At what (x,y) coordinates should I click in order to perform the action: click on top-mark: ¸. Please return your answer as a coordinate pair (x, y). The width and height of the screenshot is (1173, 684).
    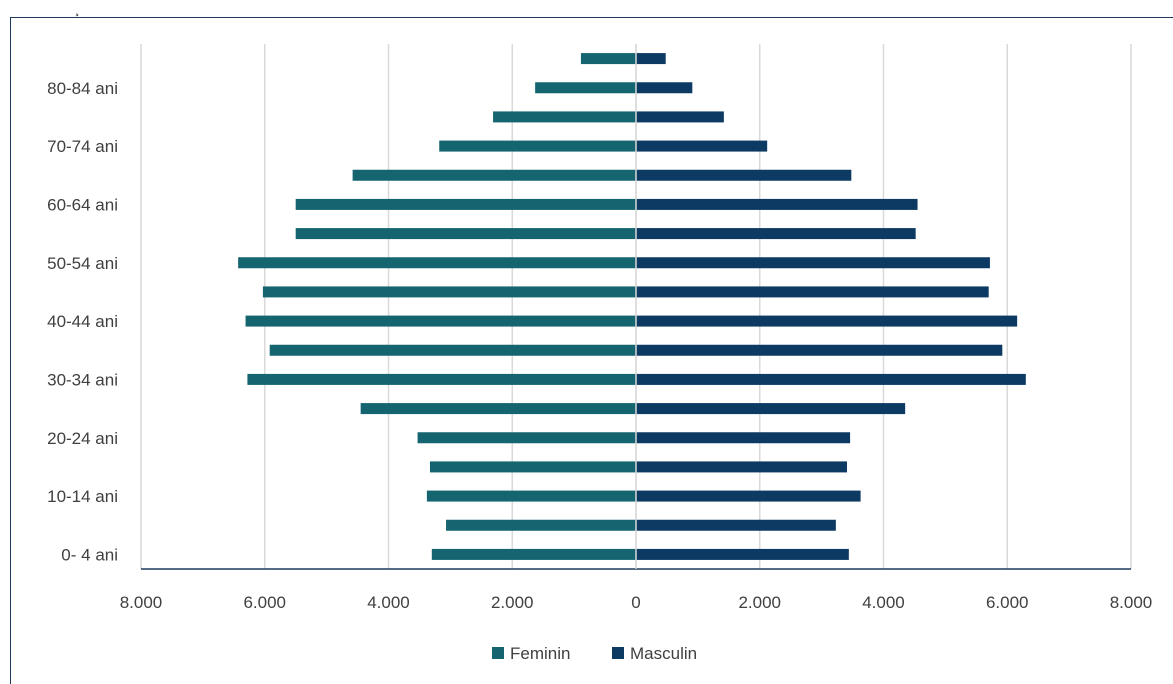
    Looking at the image, I should click on (77, 8).